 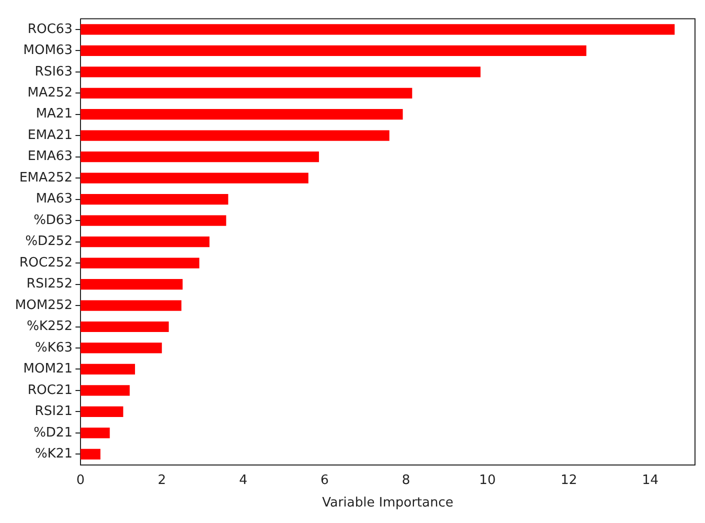 I want to click on y-tick-label: ROC252, so click(x=45, y=262).